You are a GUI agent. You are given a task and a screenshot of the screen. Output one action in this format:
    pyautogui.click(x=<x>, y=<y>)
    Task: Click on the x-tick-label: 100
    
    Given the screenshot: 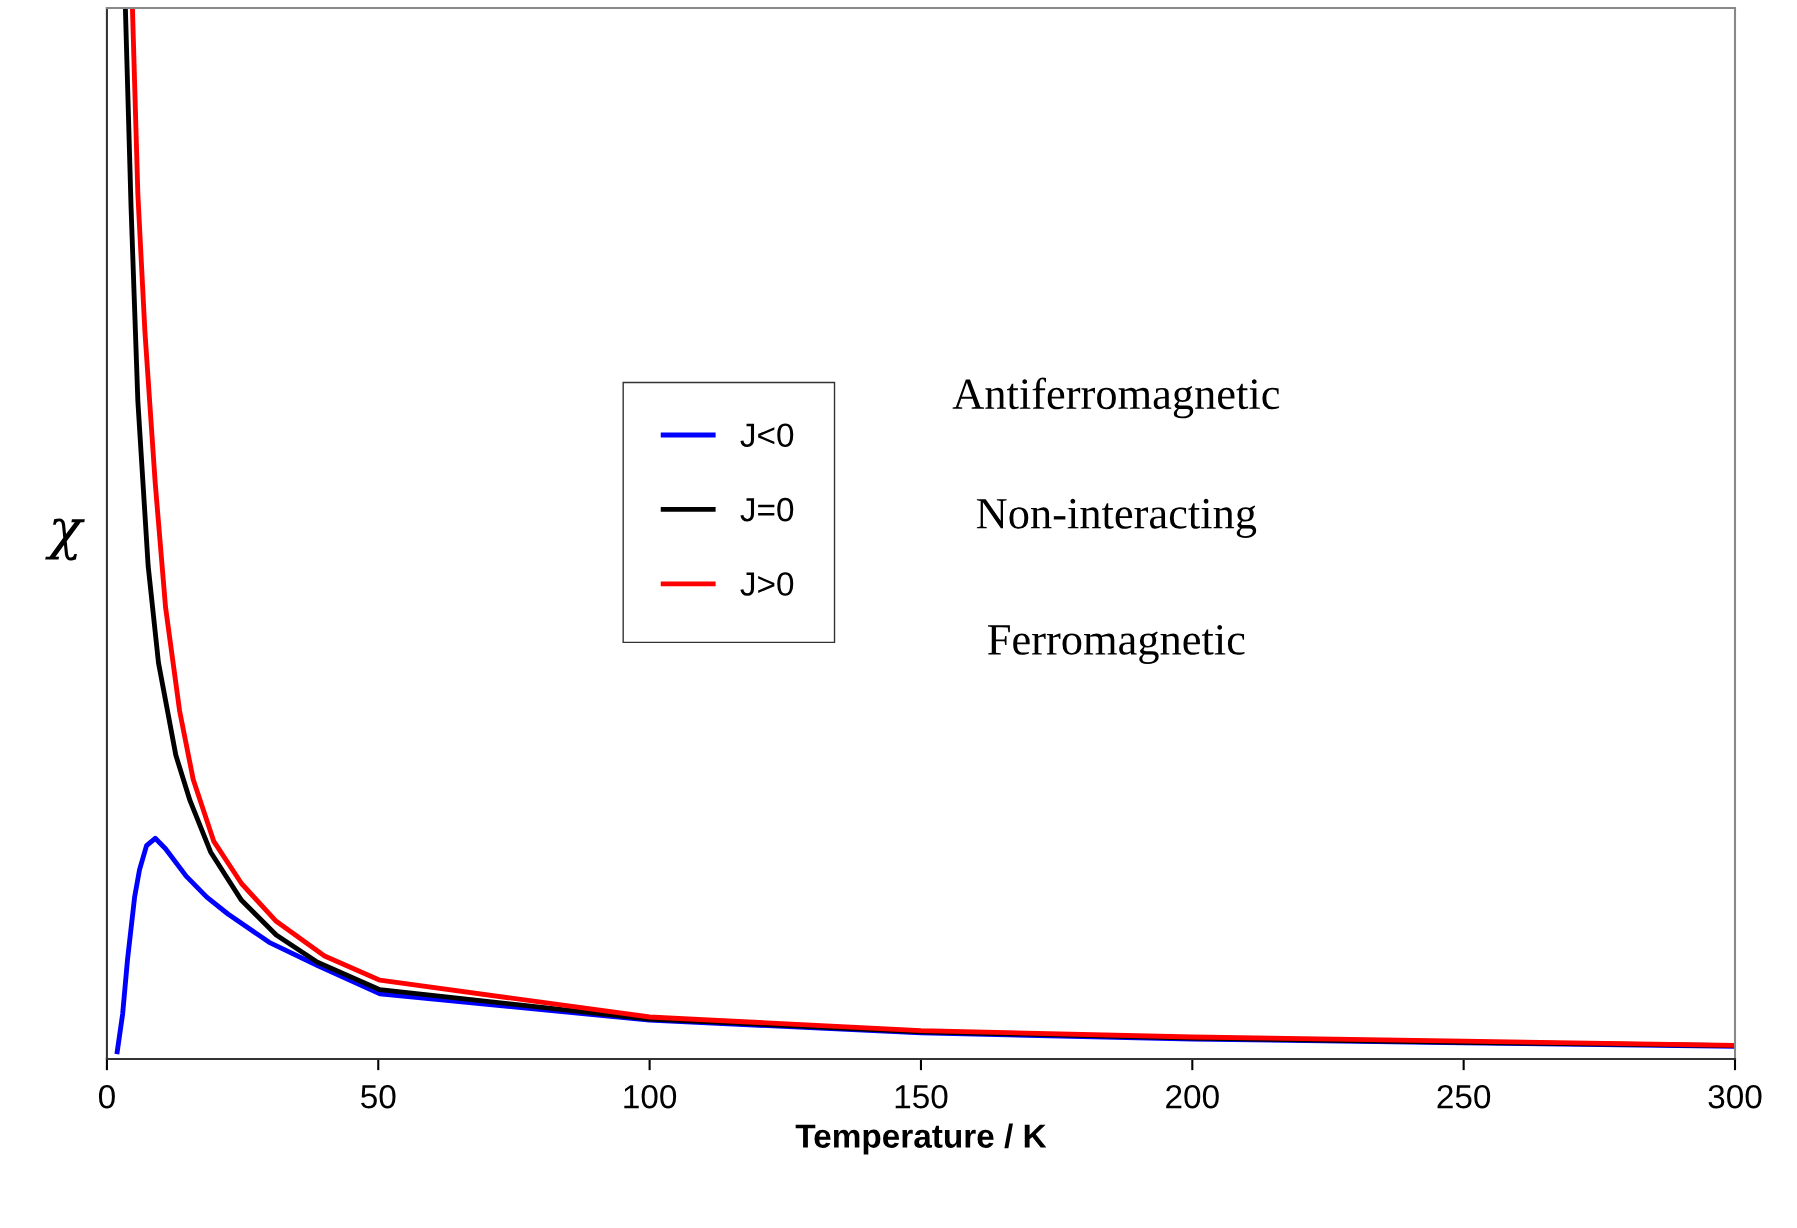 What is the action you would take?
    pyautogui.click(x=650, y=1096)
    